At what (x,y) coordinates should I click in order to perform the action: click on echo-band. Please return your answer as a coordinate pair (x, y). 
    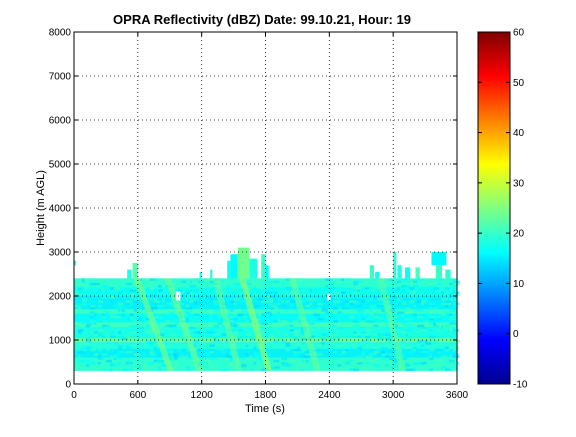
    Looking at the image, I should click on (265, 345).